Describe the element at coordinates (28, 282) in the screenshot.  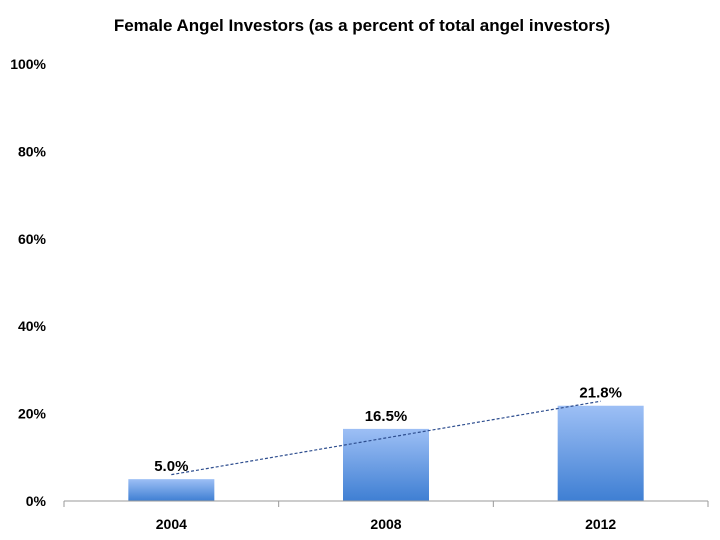
I see `y-axis: 0% 20% 40% 60% 80% 100%` at that location.